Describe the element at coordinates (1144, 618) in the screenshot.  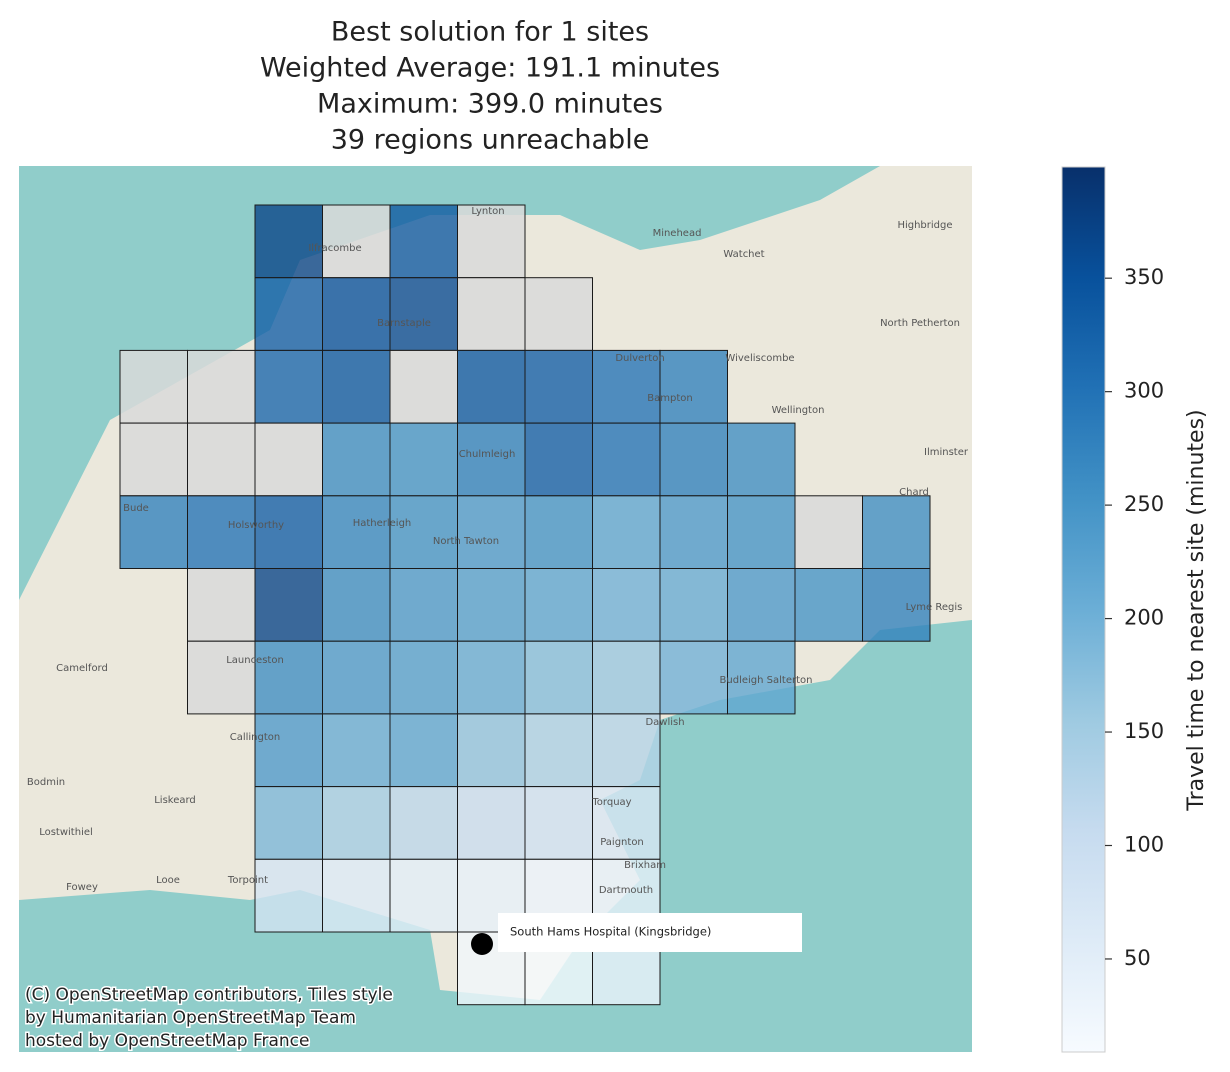
I see `colorbar-tick-label: 200` at that location.